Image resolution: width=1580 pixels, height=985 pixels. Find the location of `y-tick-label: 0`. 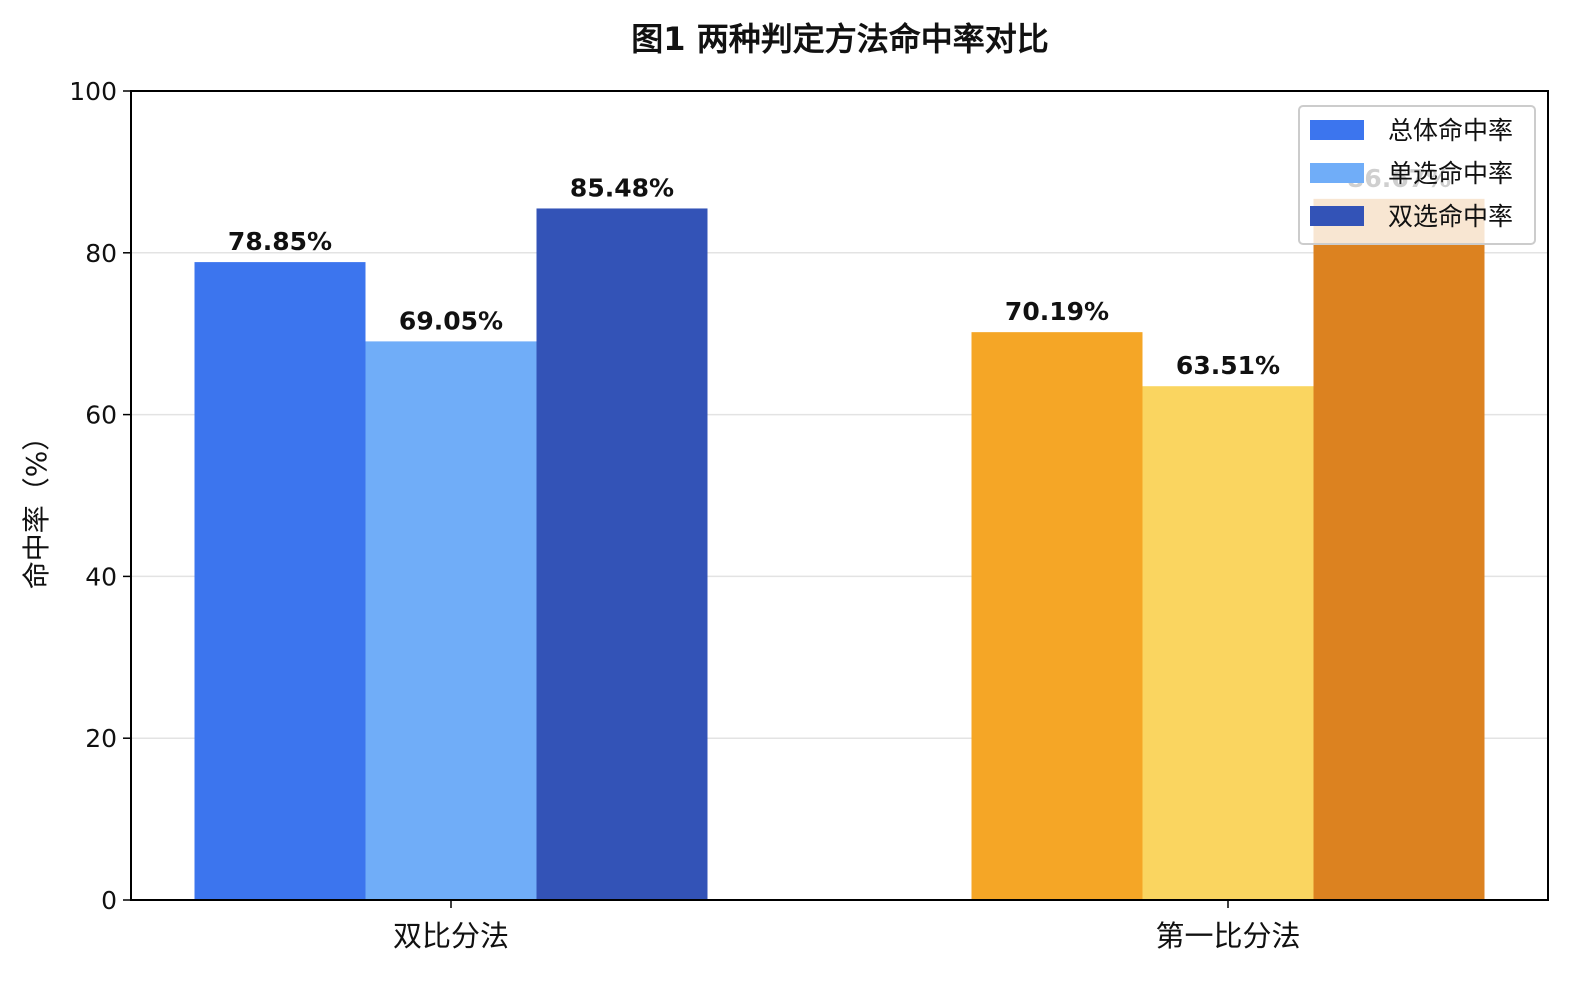

y-tick-label: 0 is located at coordinates (109, 900).